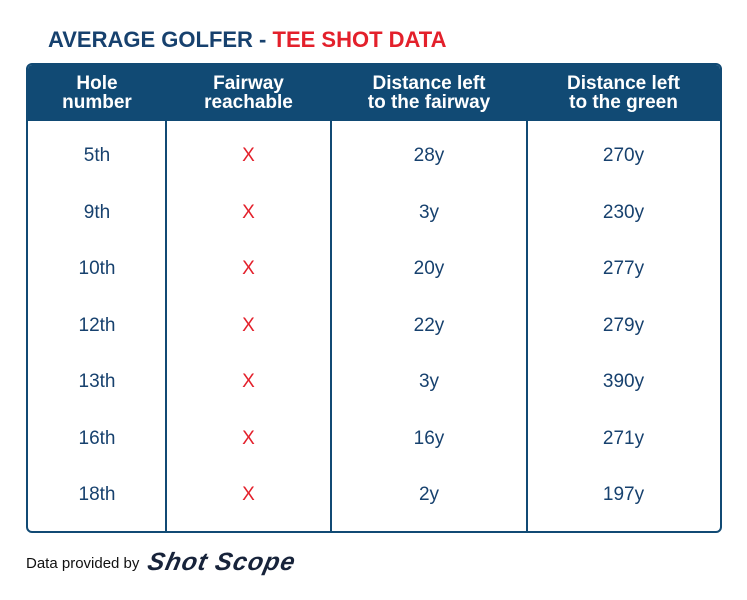 This screenshot has width=747, height=600. What do you see at coordinates (429, 268) in the screenshot?
I see `table-cell: 20y` at bounding box center [429, 268].